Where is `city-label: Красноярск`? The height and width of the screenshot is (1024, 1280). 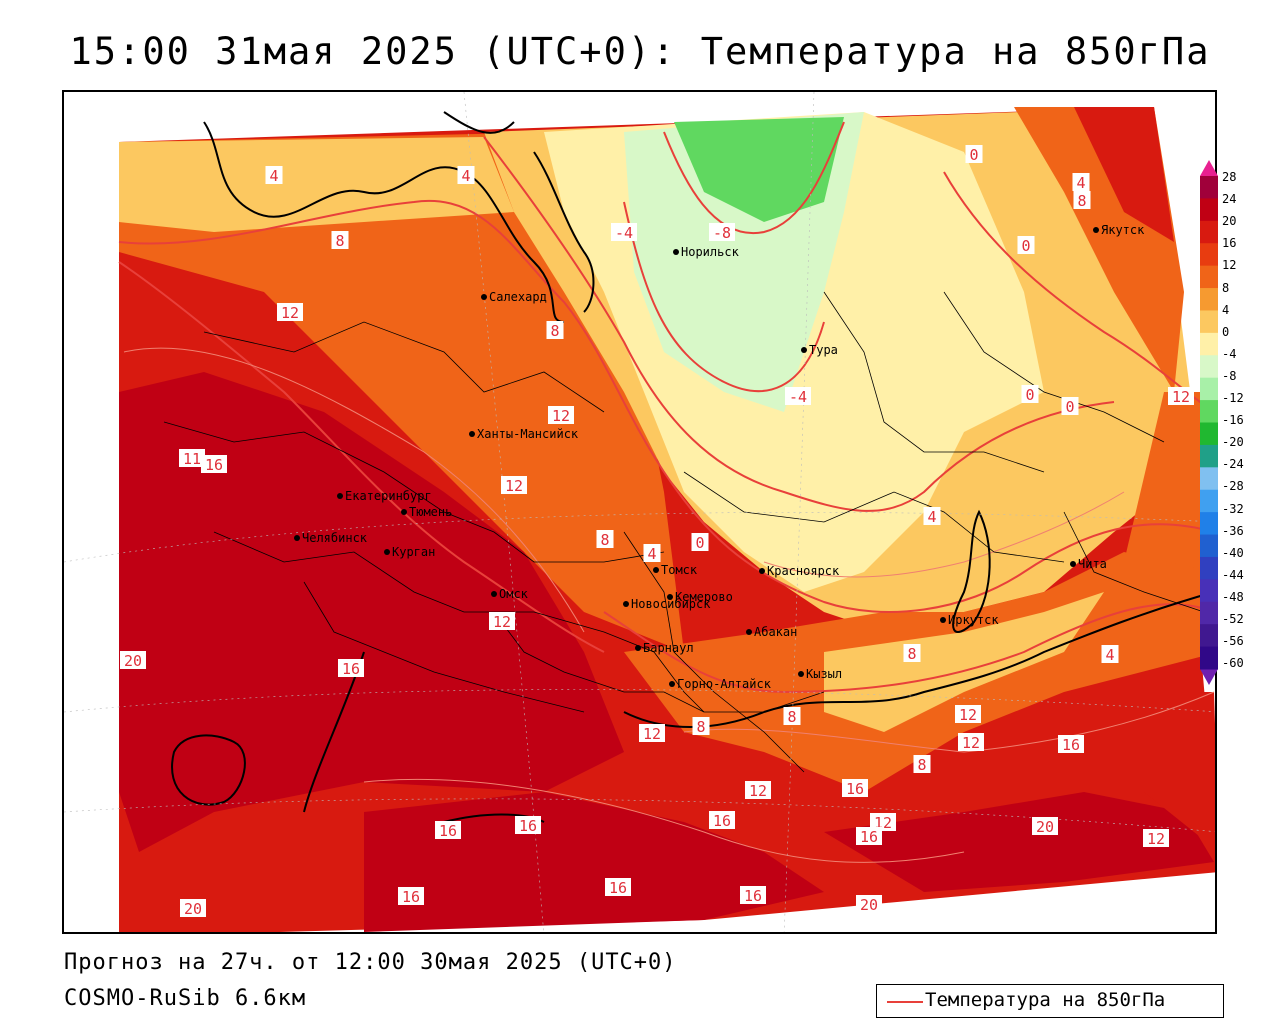 city-label: Красноярск is located at coordinates (803, 571).